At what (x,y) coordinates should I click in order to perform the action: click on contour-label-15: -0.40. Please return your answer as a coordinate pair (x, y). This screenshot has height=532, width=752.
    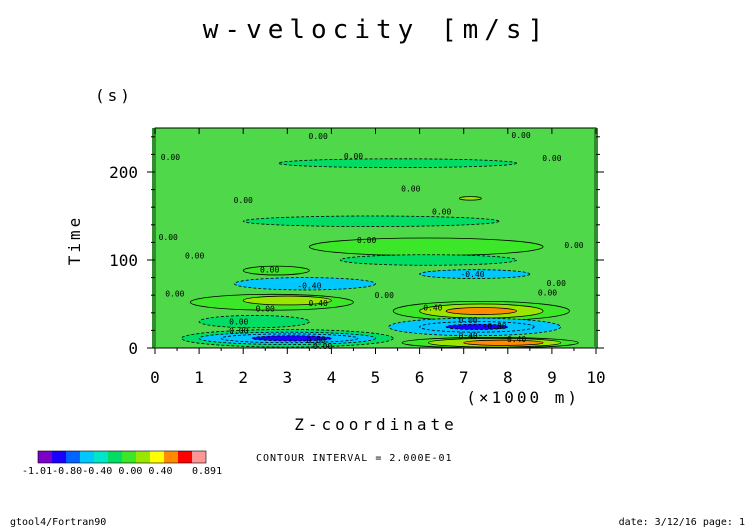
    Looking at the image, I should click on (309, 286).